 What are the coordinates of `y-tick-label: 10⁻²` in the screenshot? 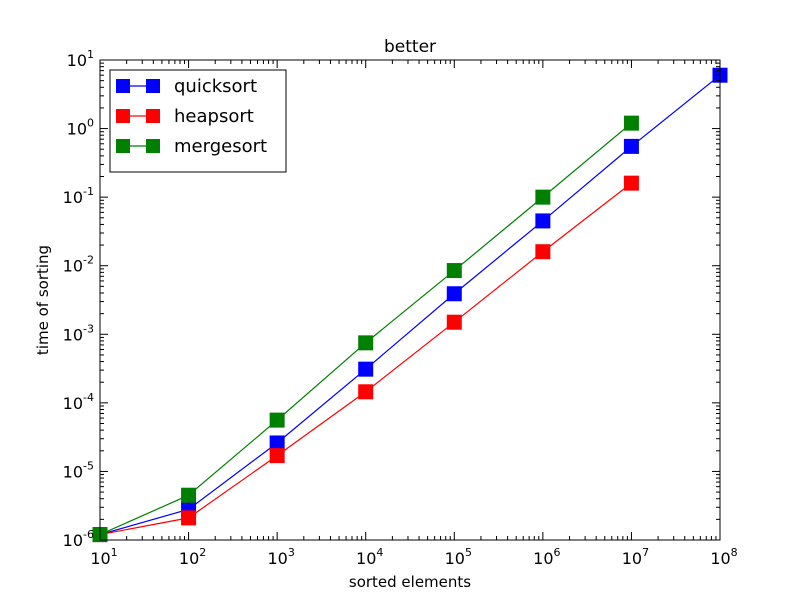 It's located at (78, 265).